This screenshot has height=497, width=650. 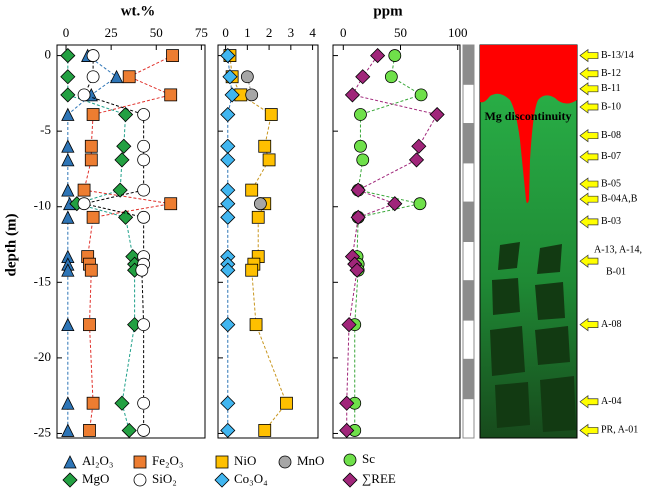 I want to click on y-axis-label: depth (m), so click(x=11, y=245).